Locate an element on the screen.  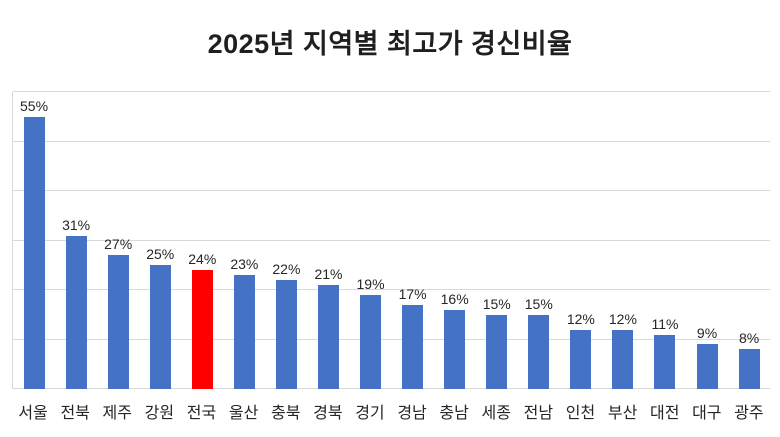
bar-value-label: 25% is located at coordinates (160, 254).